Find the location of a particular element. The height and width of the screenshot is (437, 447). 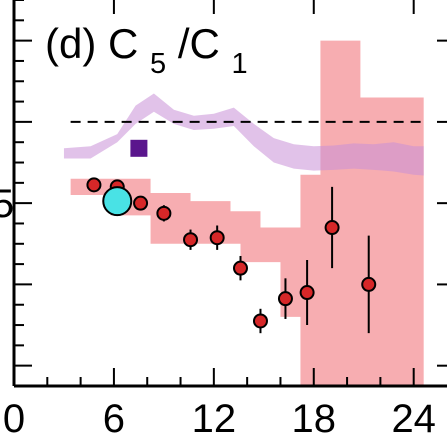

y-tick-label-partial: 5 is located at coordinates (7, 204).